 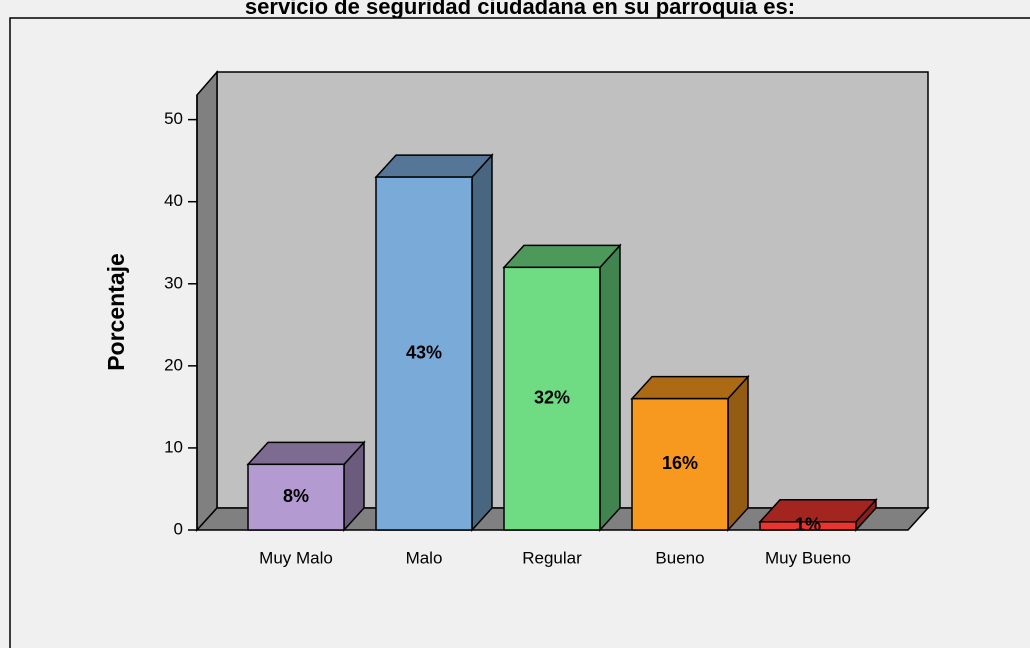 I want to click on left-wall, so click(x=207, y=300).